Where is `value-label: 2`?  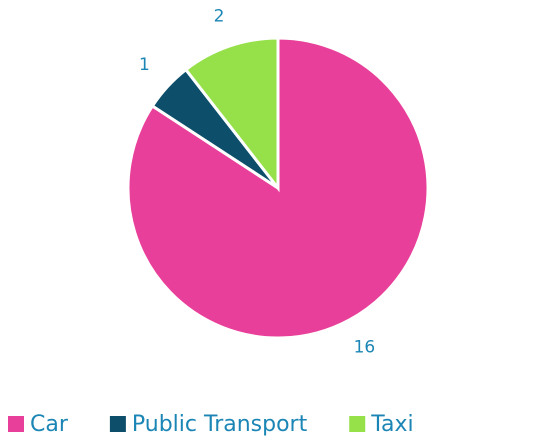
value-label: 2 is located at coordinates (219, 16).